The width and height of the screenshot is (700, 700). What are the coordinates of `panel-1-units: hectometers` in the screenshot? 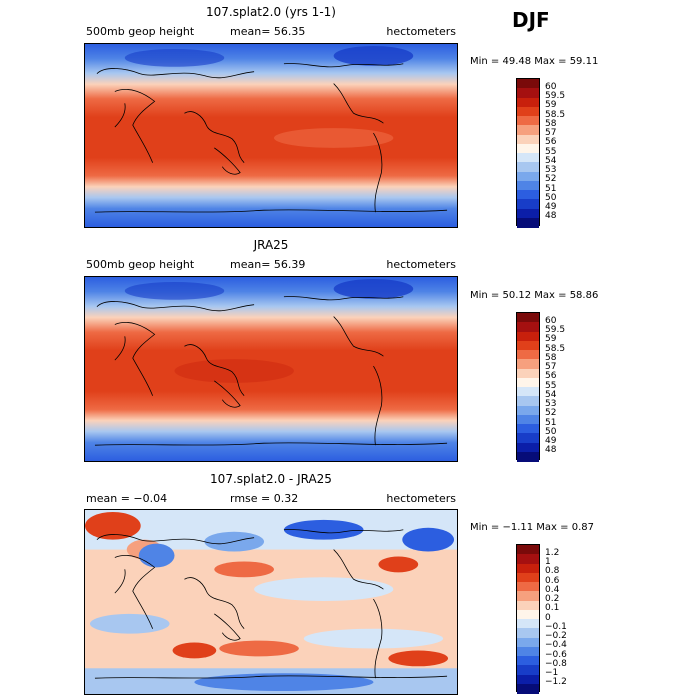 It's located at (421, 31).